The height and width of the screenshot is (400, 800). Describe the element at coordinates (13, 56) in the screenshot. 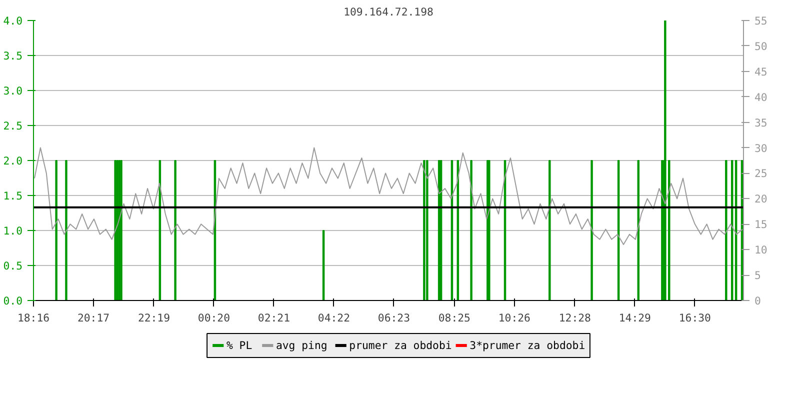

I see `y-tick-label: 3.5` at that location.